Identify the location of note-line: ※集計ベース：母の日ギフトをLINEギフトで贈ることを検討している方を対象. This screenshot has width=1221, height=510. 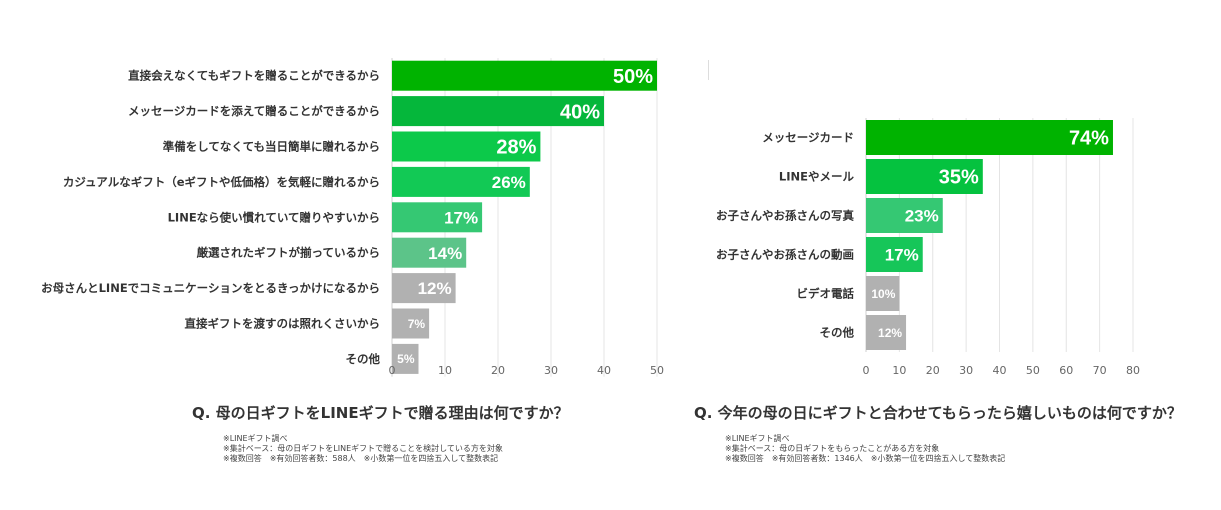
(363, 448).